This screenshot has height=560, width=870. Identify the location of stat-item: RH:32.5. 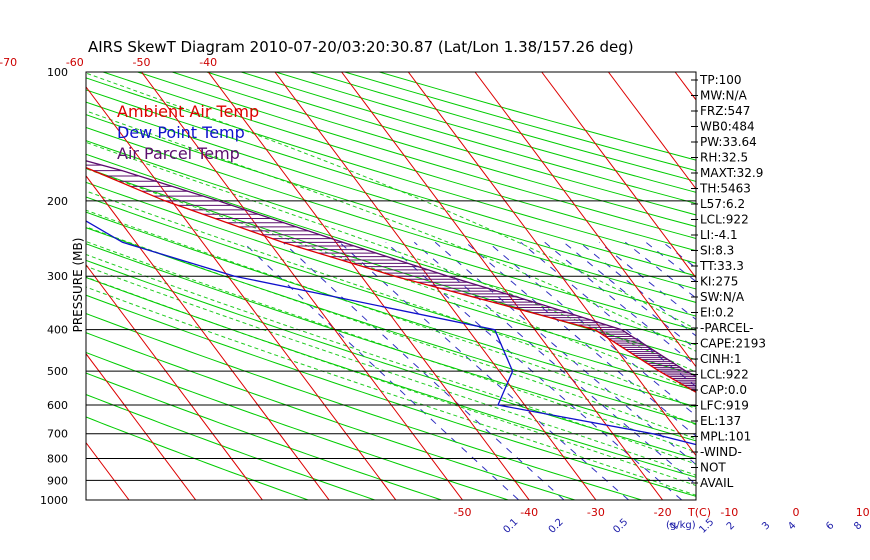
(724, 158).